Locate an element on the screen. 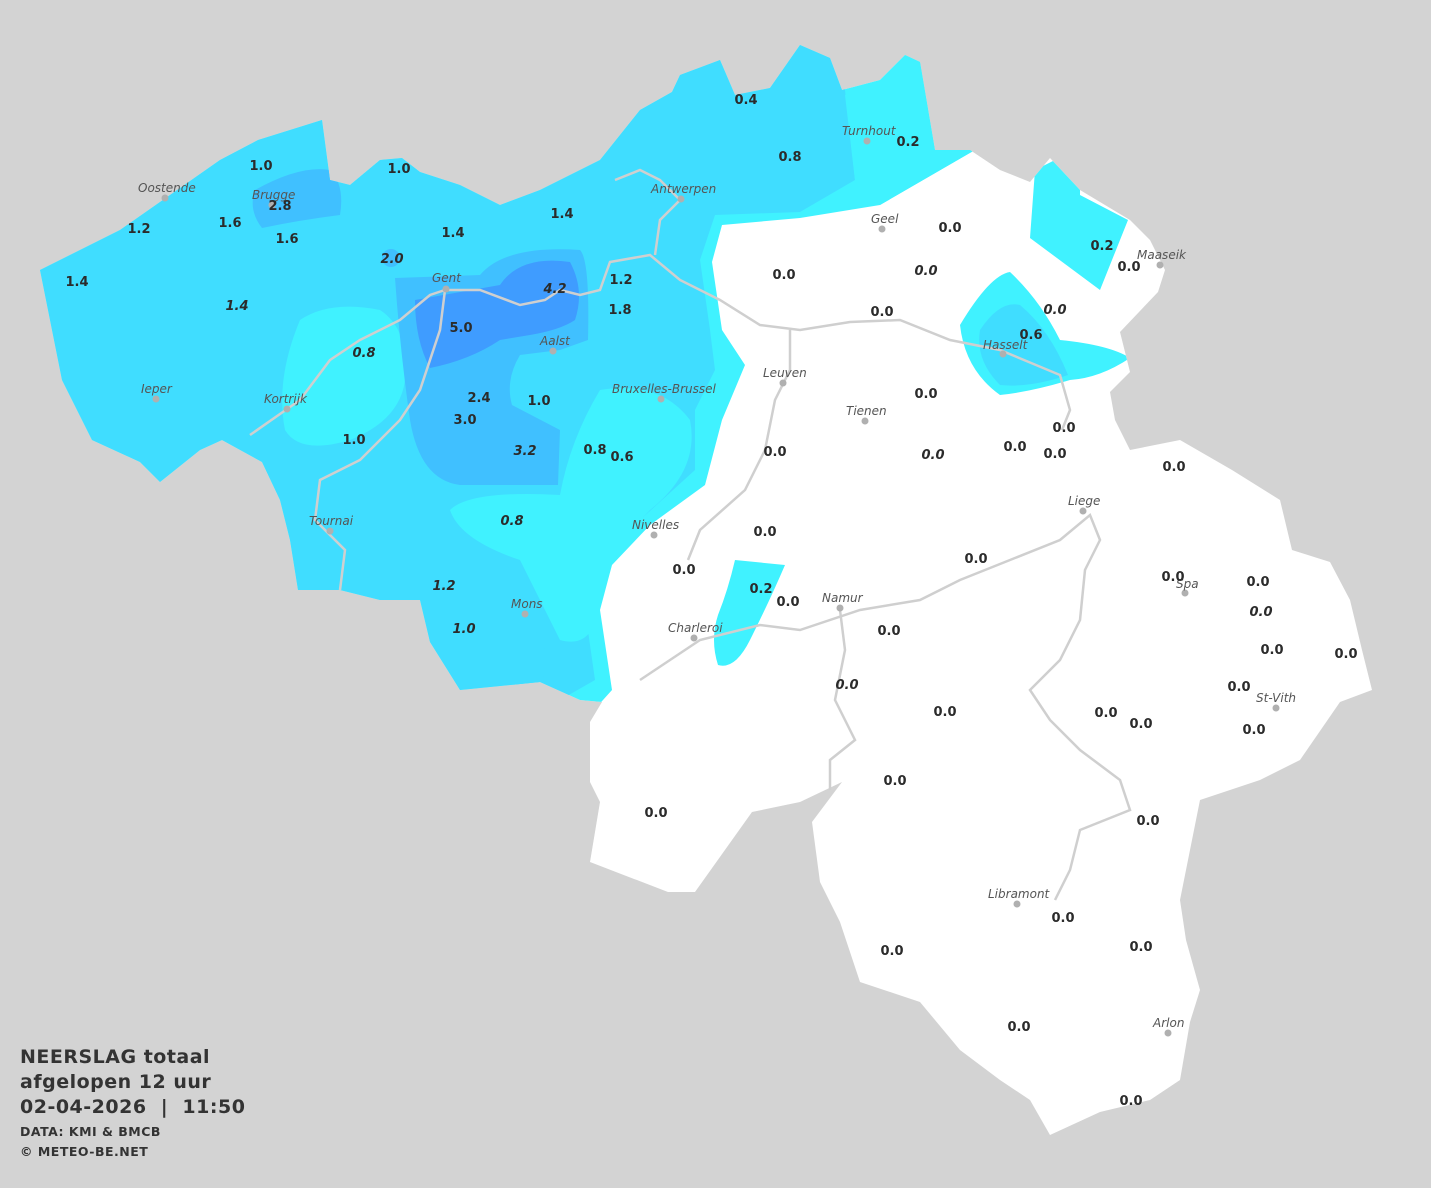 This screenshot has height=1188, width=1431. city-label: Arlon is located at coordinates (1168, 1023).